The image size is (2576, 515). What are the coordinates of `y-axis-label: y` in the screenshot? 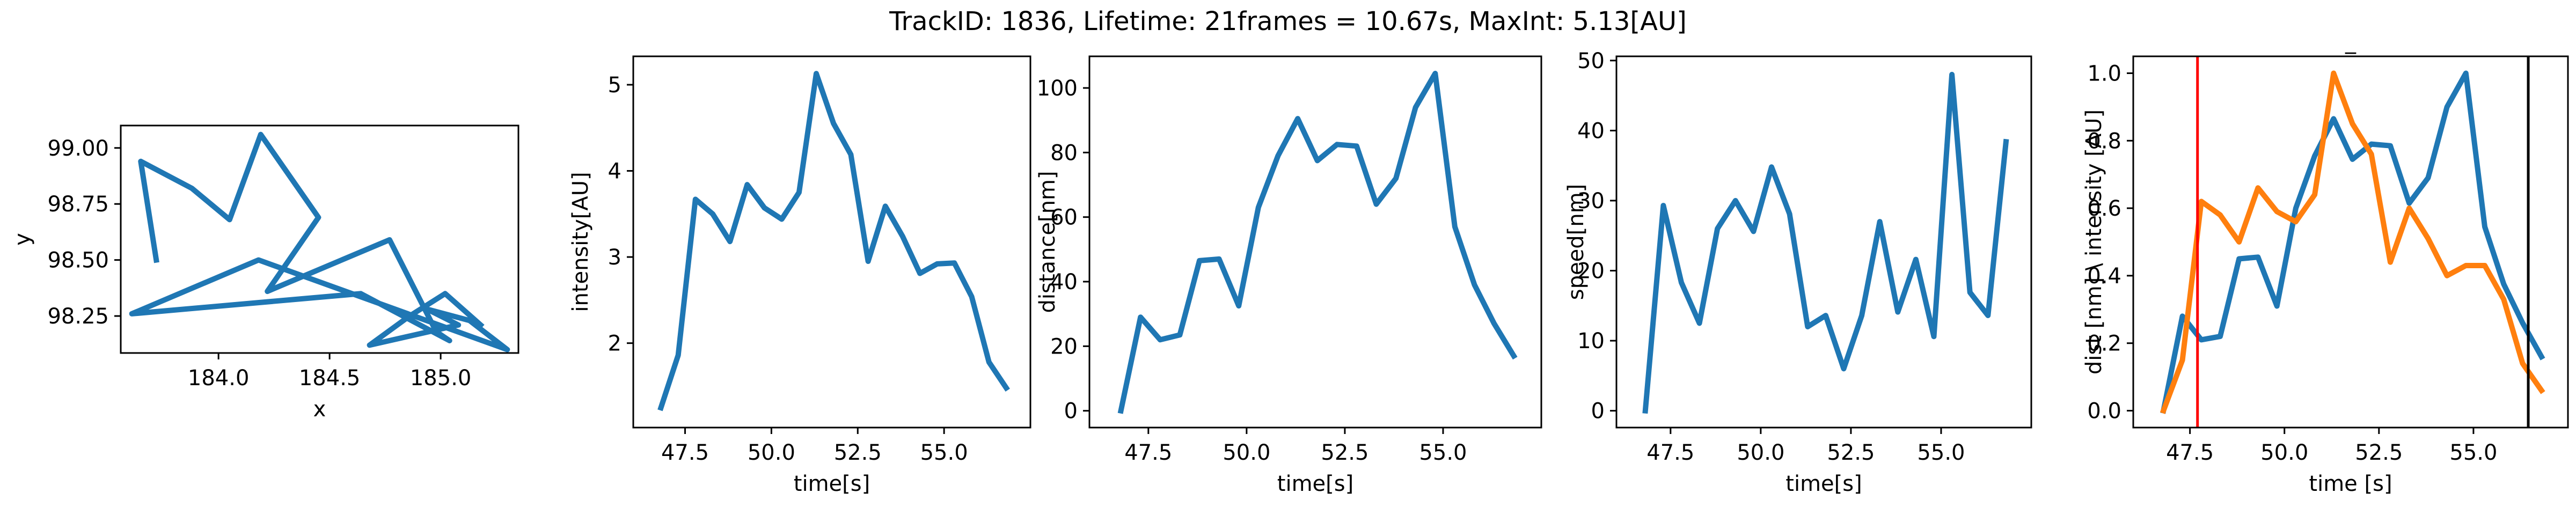 It's located at (22, 240).